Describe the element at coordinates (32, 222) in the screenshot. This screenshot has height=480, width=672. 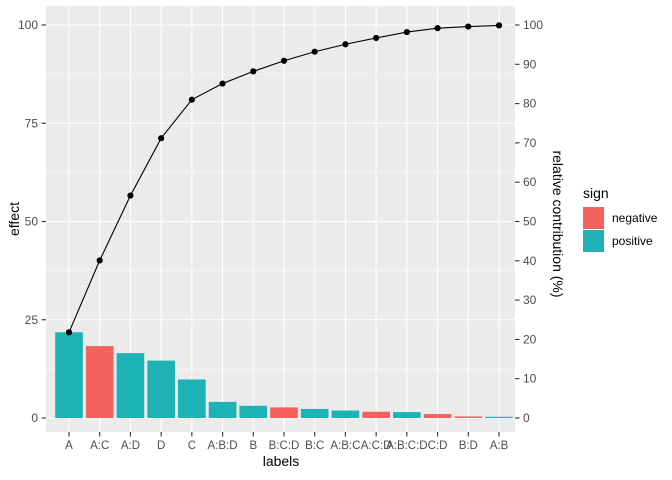
I see `y-tick-label-left: 50` at that location.